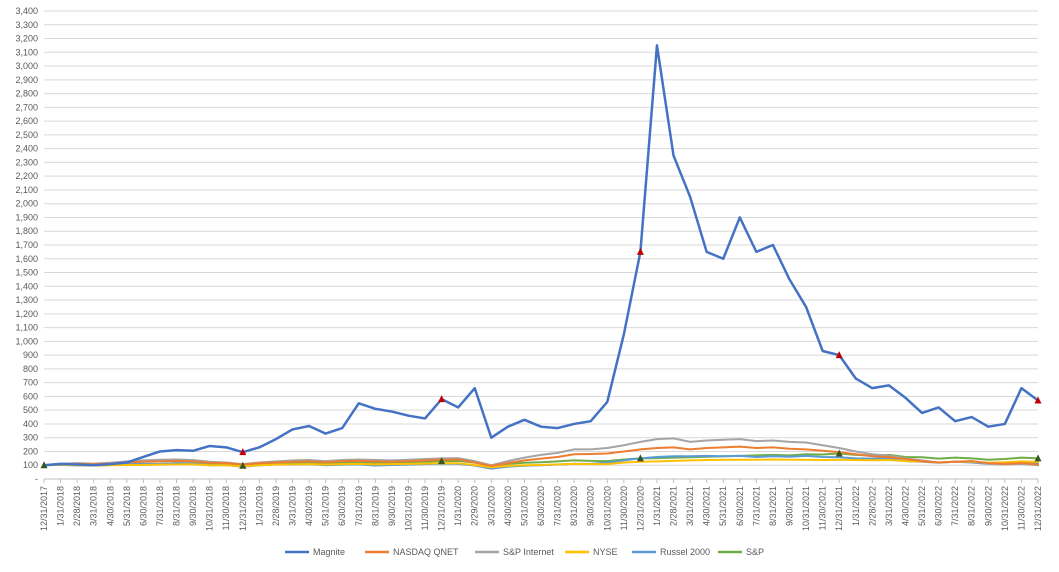 Image resolution: width=1059 pixels, height=572 pixels. Describe the element at coordinates (94, 506) in the screenshot. I see `x-tick-label: 3/31/2018` at that location.